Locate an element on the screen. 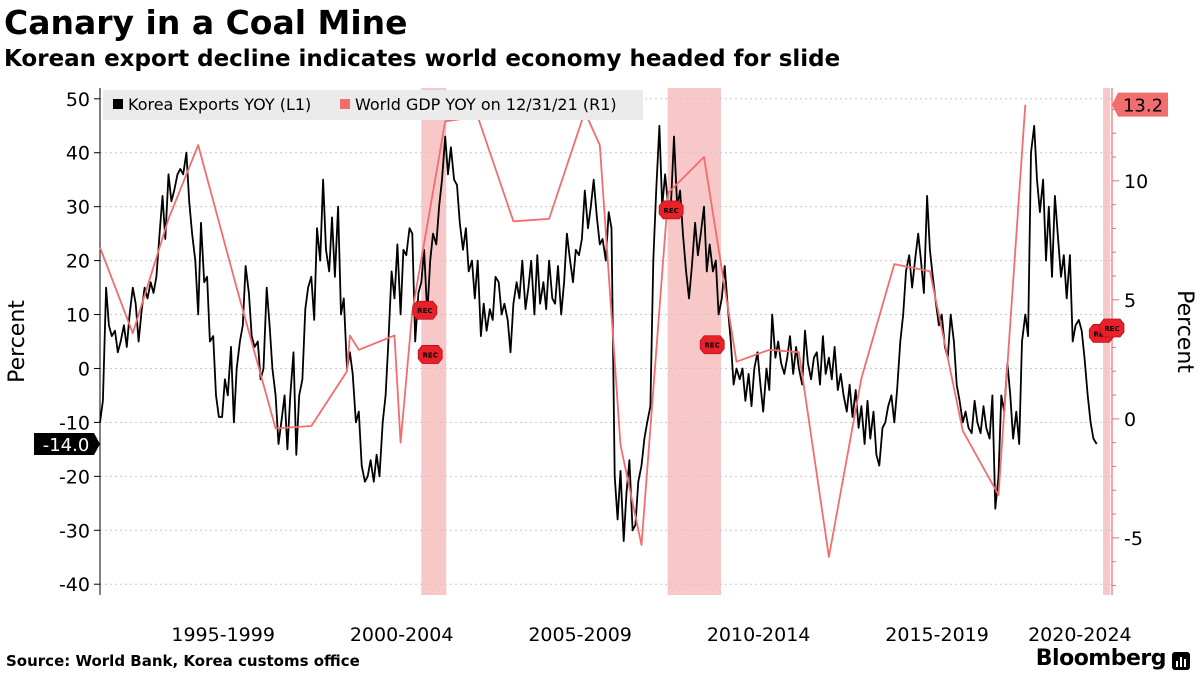 The image size is (1200, 675). right-tick-label: -5 is located at coordinates (1133, 539).